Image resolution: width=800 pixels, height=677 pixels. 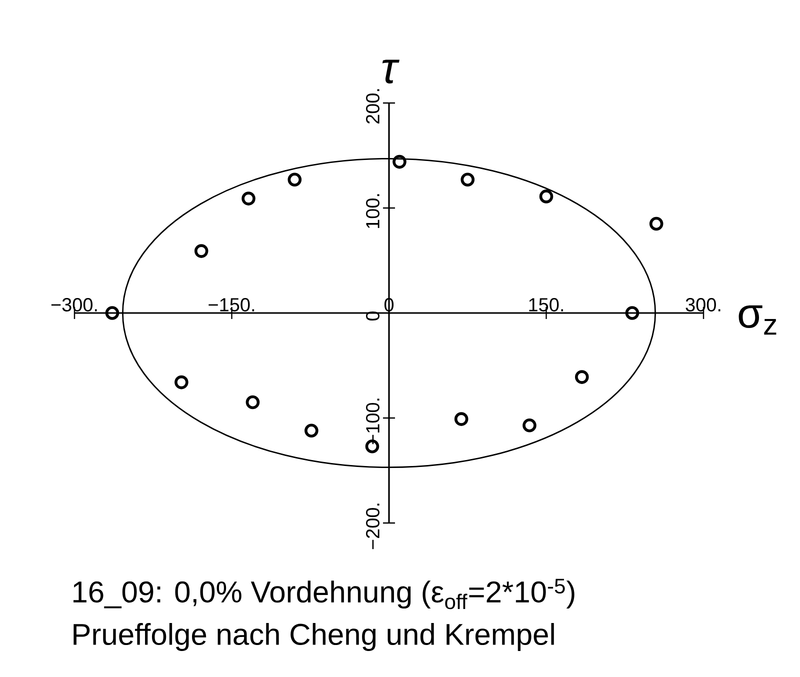 I want to click on y-axis-title: τ, so click(x=391, y=72).